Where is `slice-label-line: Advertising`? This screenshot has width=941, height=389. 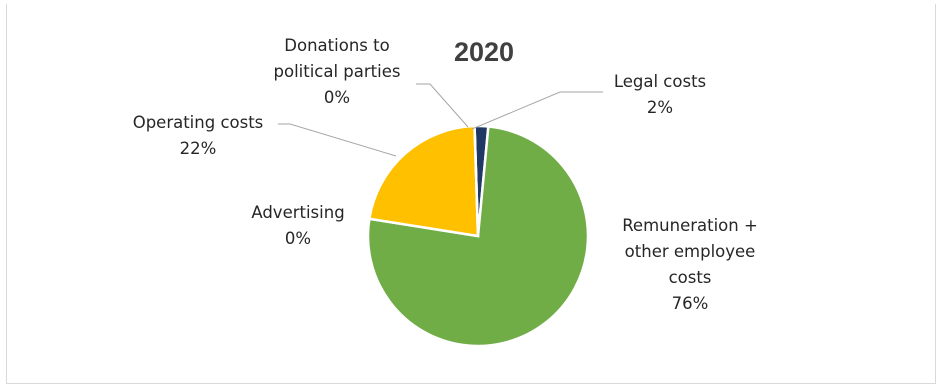 slice-label-line: Advertising is located at coordinates (297, 212).